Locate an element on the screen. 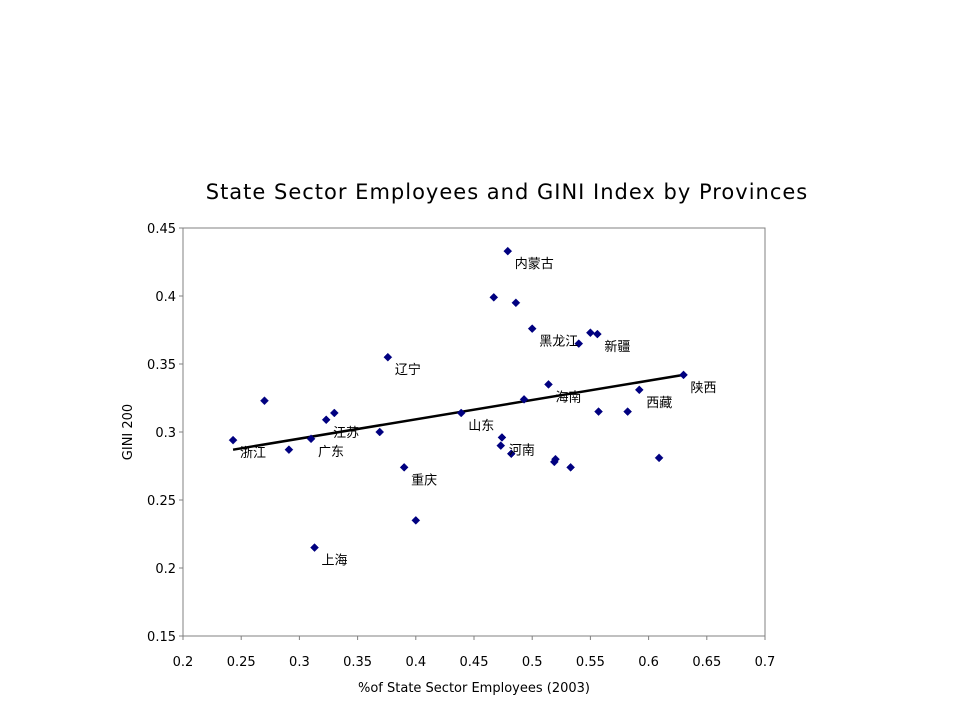  point-label: 山东 is located at coordinates (481, 426).